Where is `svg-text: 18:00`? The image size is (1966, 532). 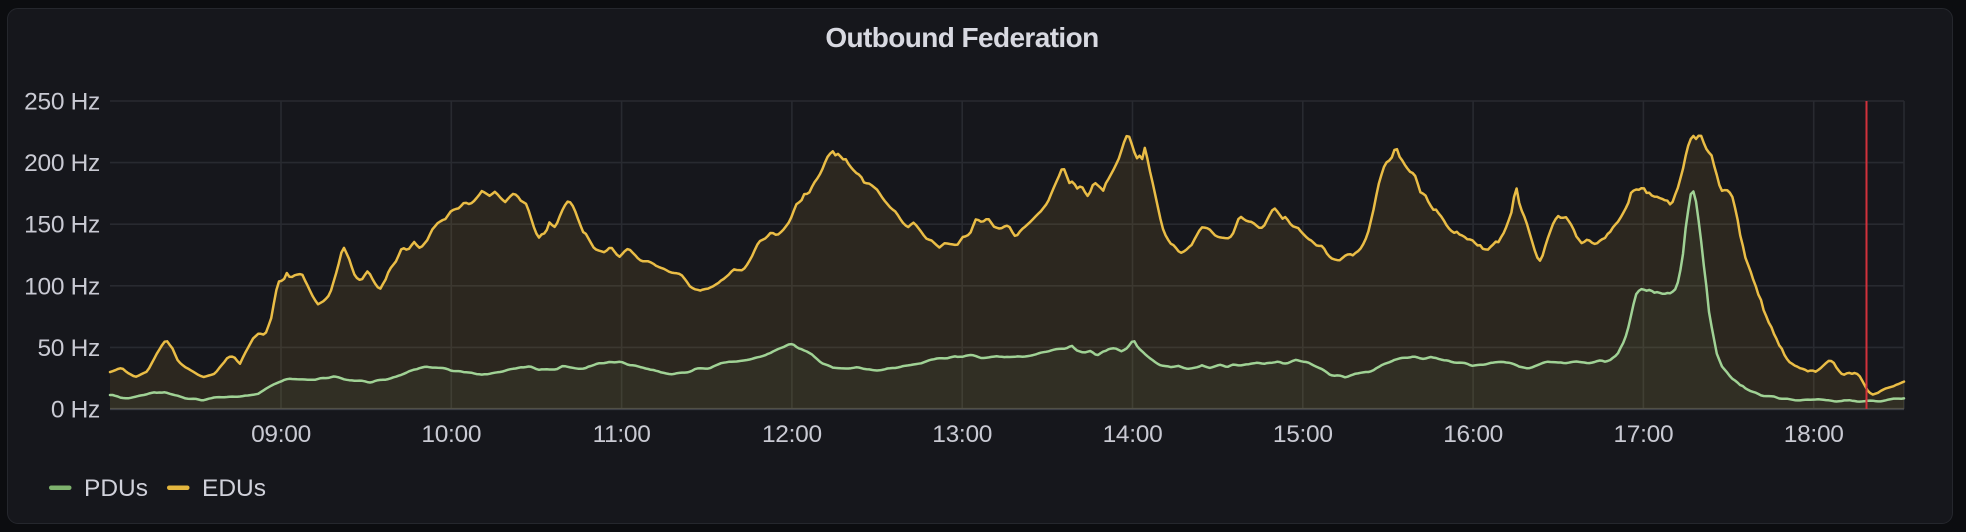
svg-text: 18:00 is located at coordinates (1814, 434).